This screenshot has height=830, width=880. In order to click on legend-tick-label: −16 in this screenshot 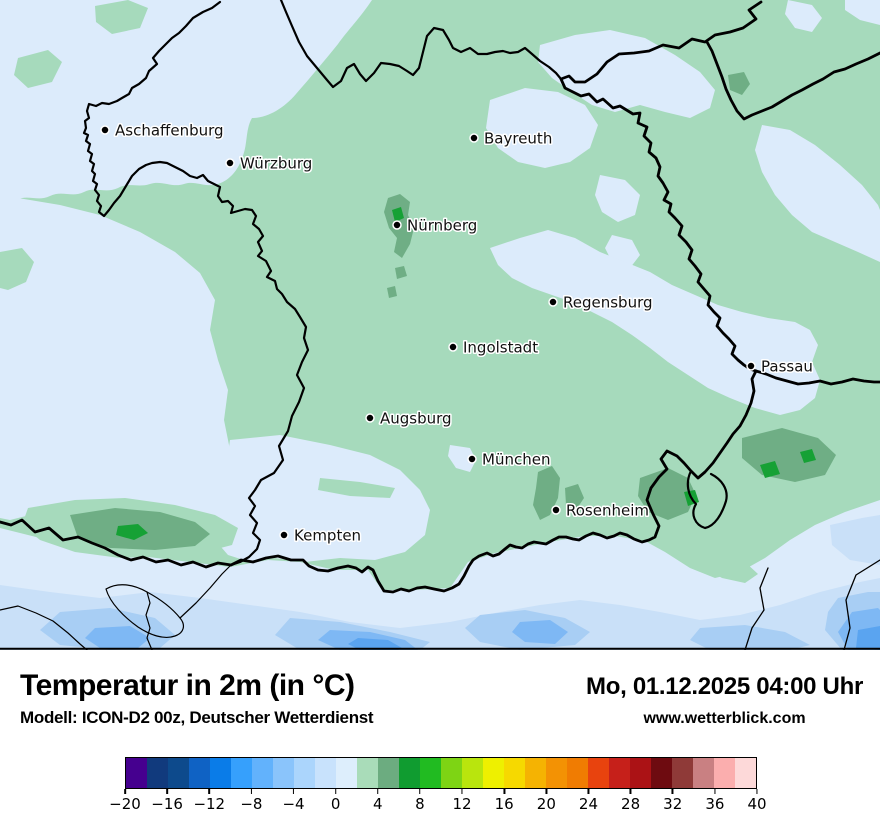, I will do `click(167, 804)`.